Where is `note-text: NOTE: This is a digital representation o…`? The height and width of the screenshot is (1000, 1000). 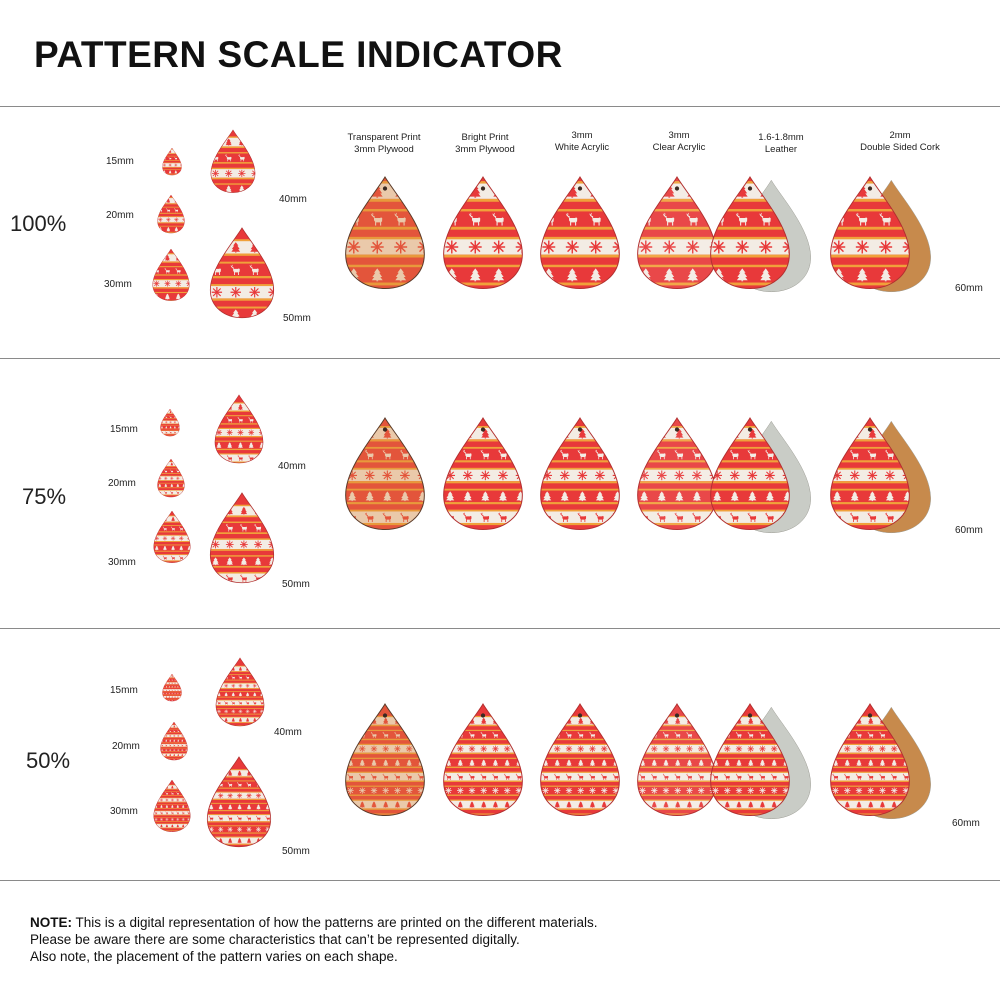 note-text: NOTE: This is a digital representation o… is located at coordinates (314, 939).